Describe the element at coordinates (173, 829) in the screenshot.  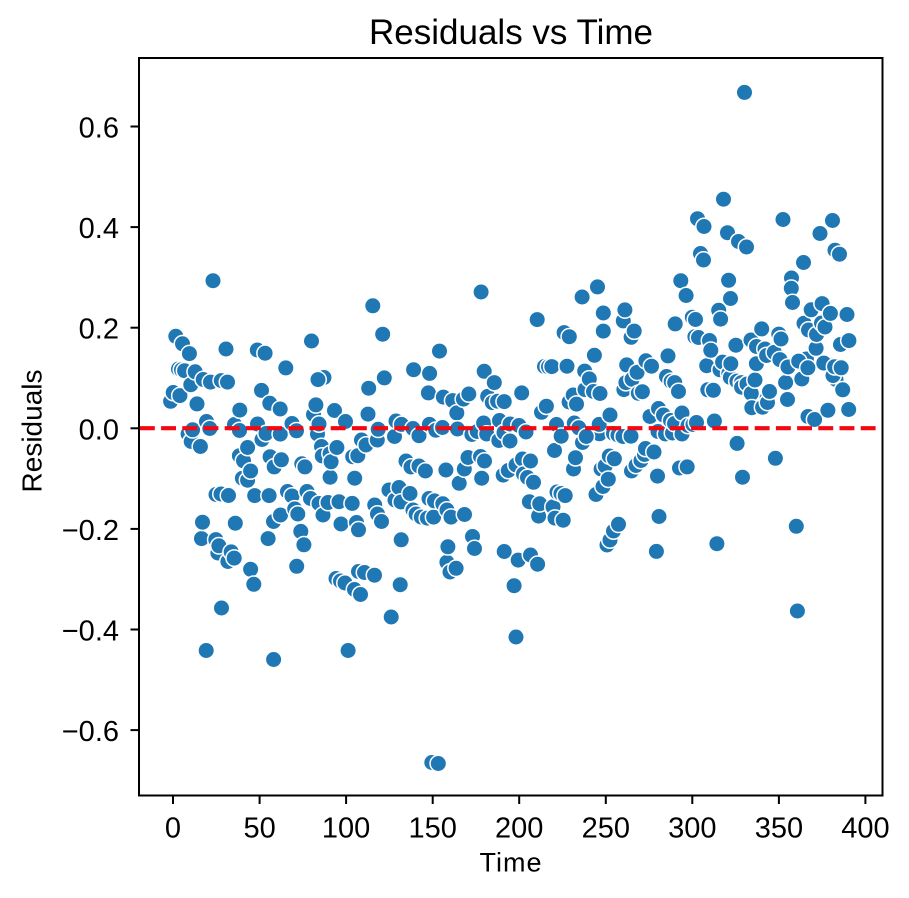
I see `svg-text: 0` at that location.